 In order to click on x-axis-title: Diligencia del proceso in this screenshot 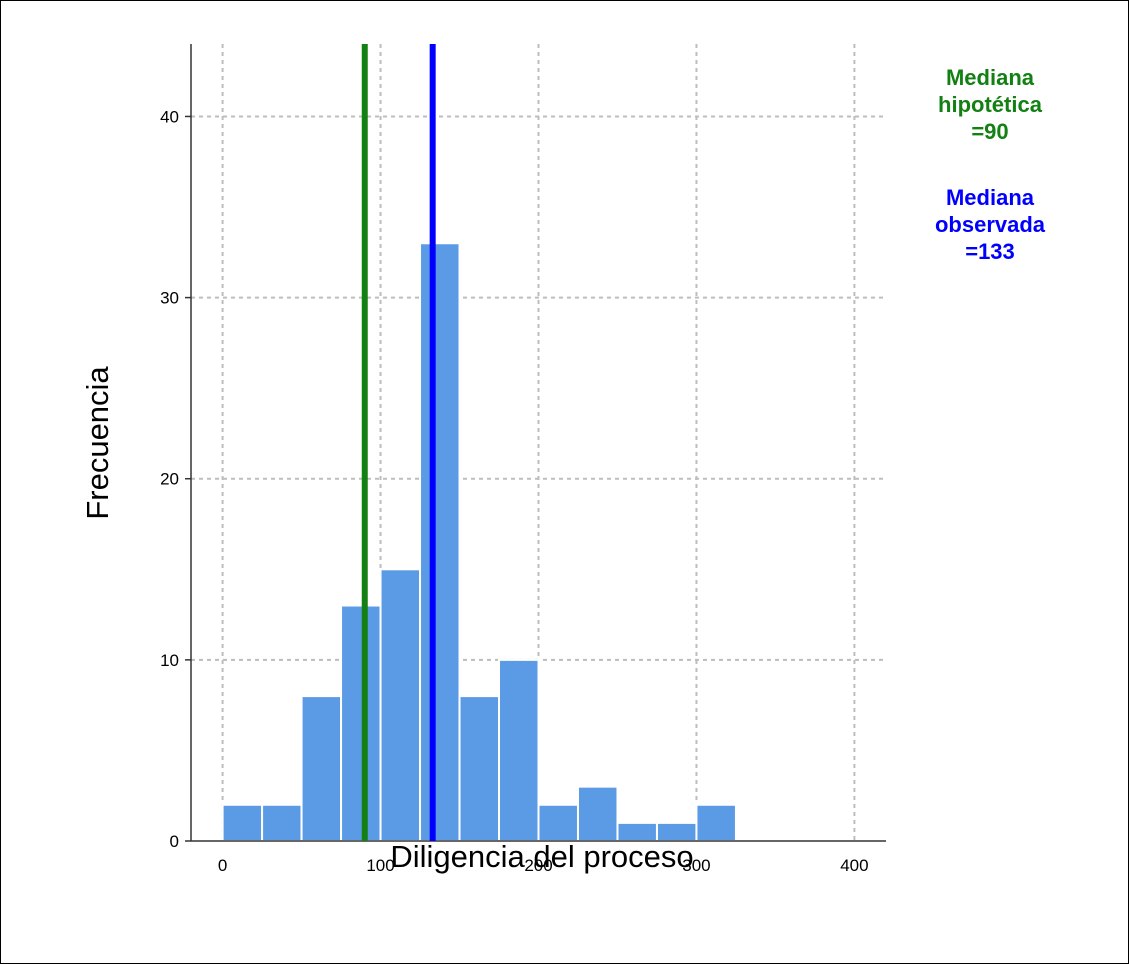, I will do `click(541, 856)`.